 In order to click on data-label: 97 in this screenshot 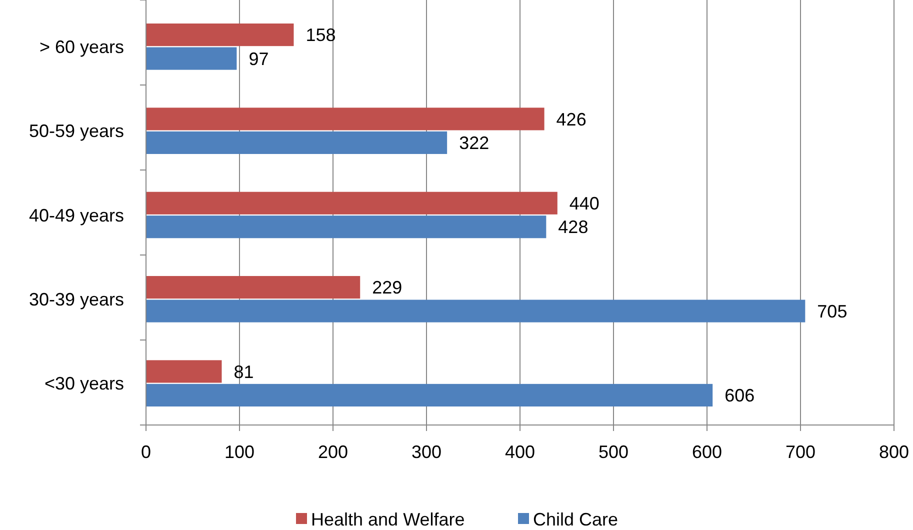, I will do `click(258, 58)`.